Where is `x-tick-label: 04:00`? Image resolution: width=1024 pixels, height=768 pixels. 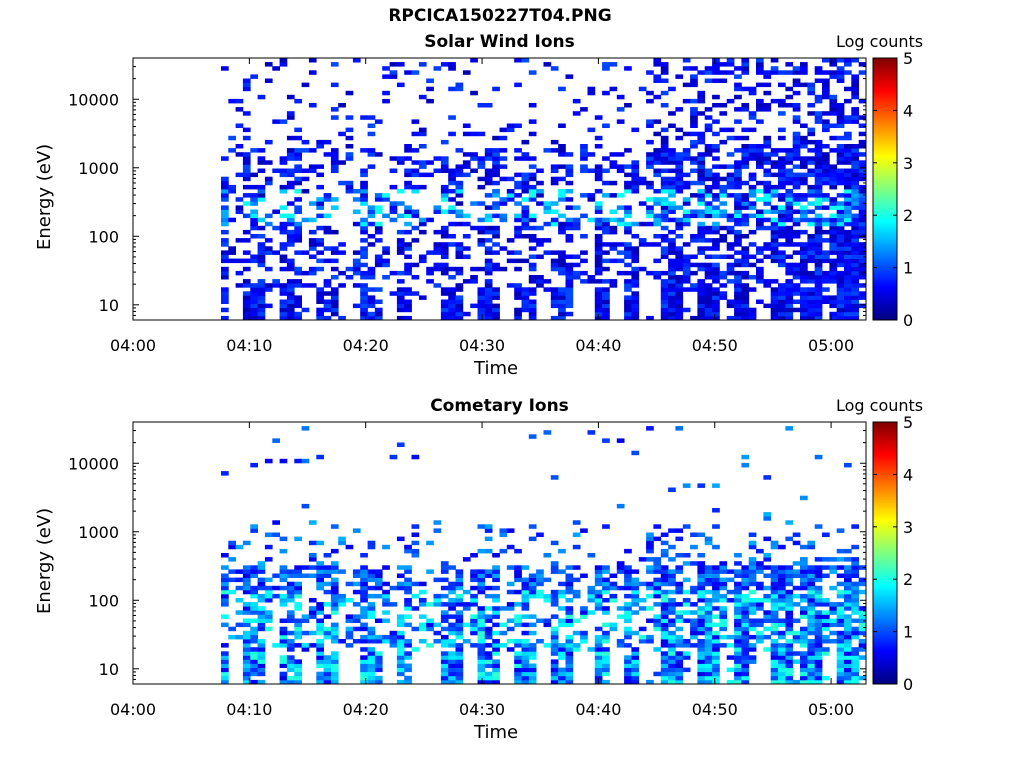 x-tick-label: 04:00 is located at coordinates (133, 709).